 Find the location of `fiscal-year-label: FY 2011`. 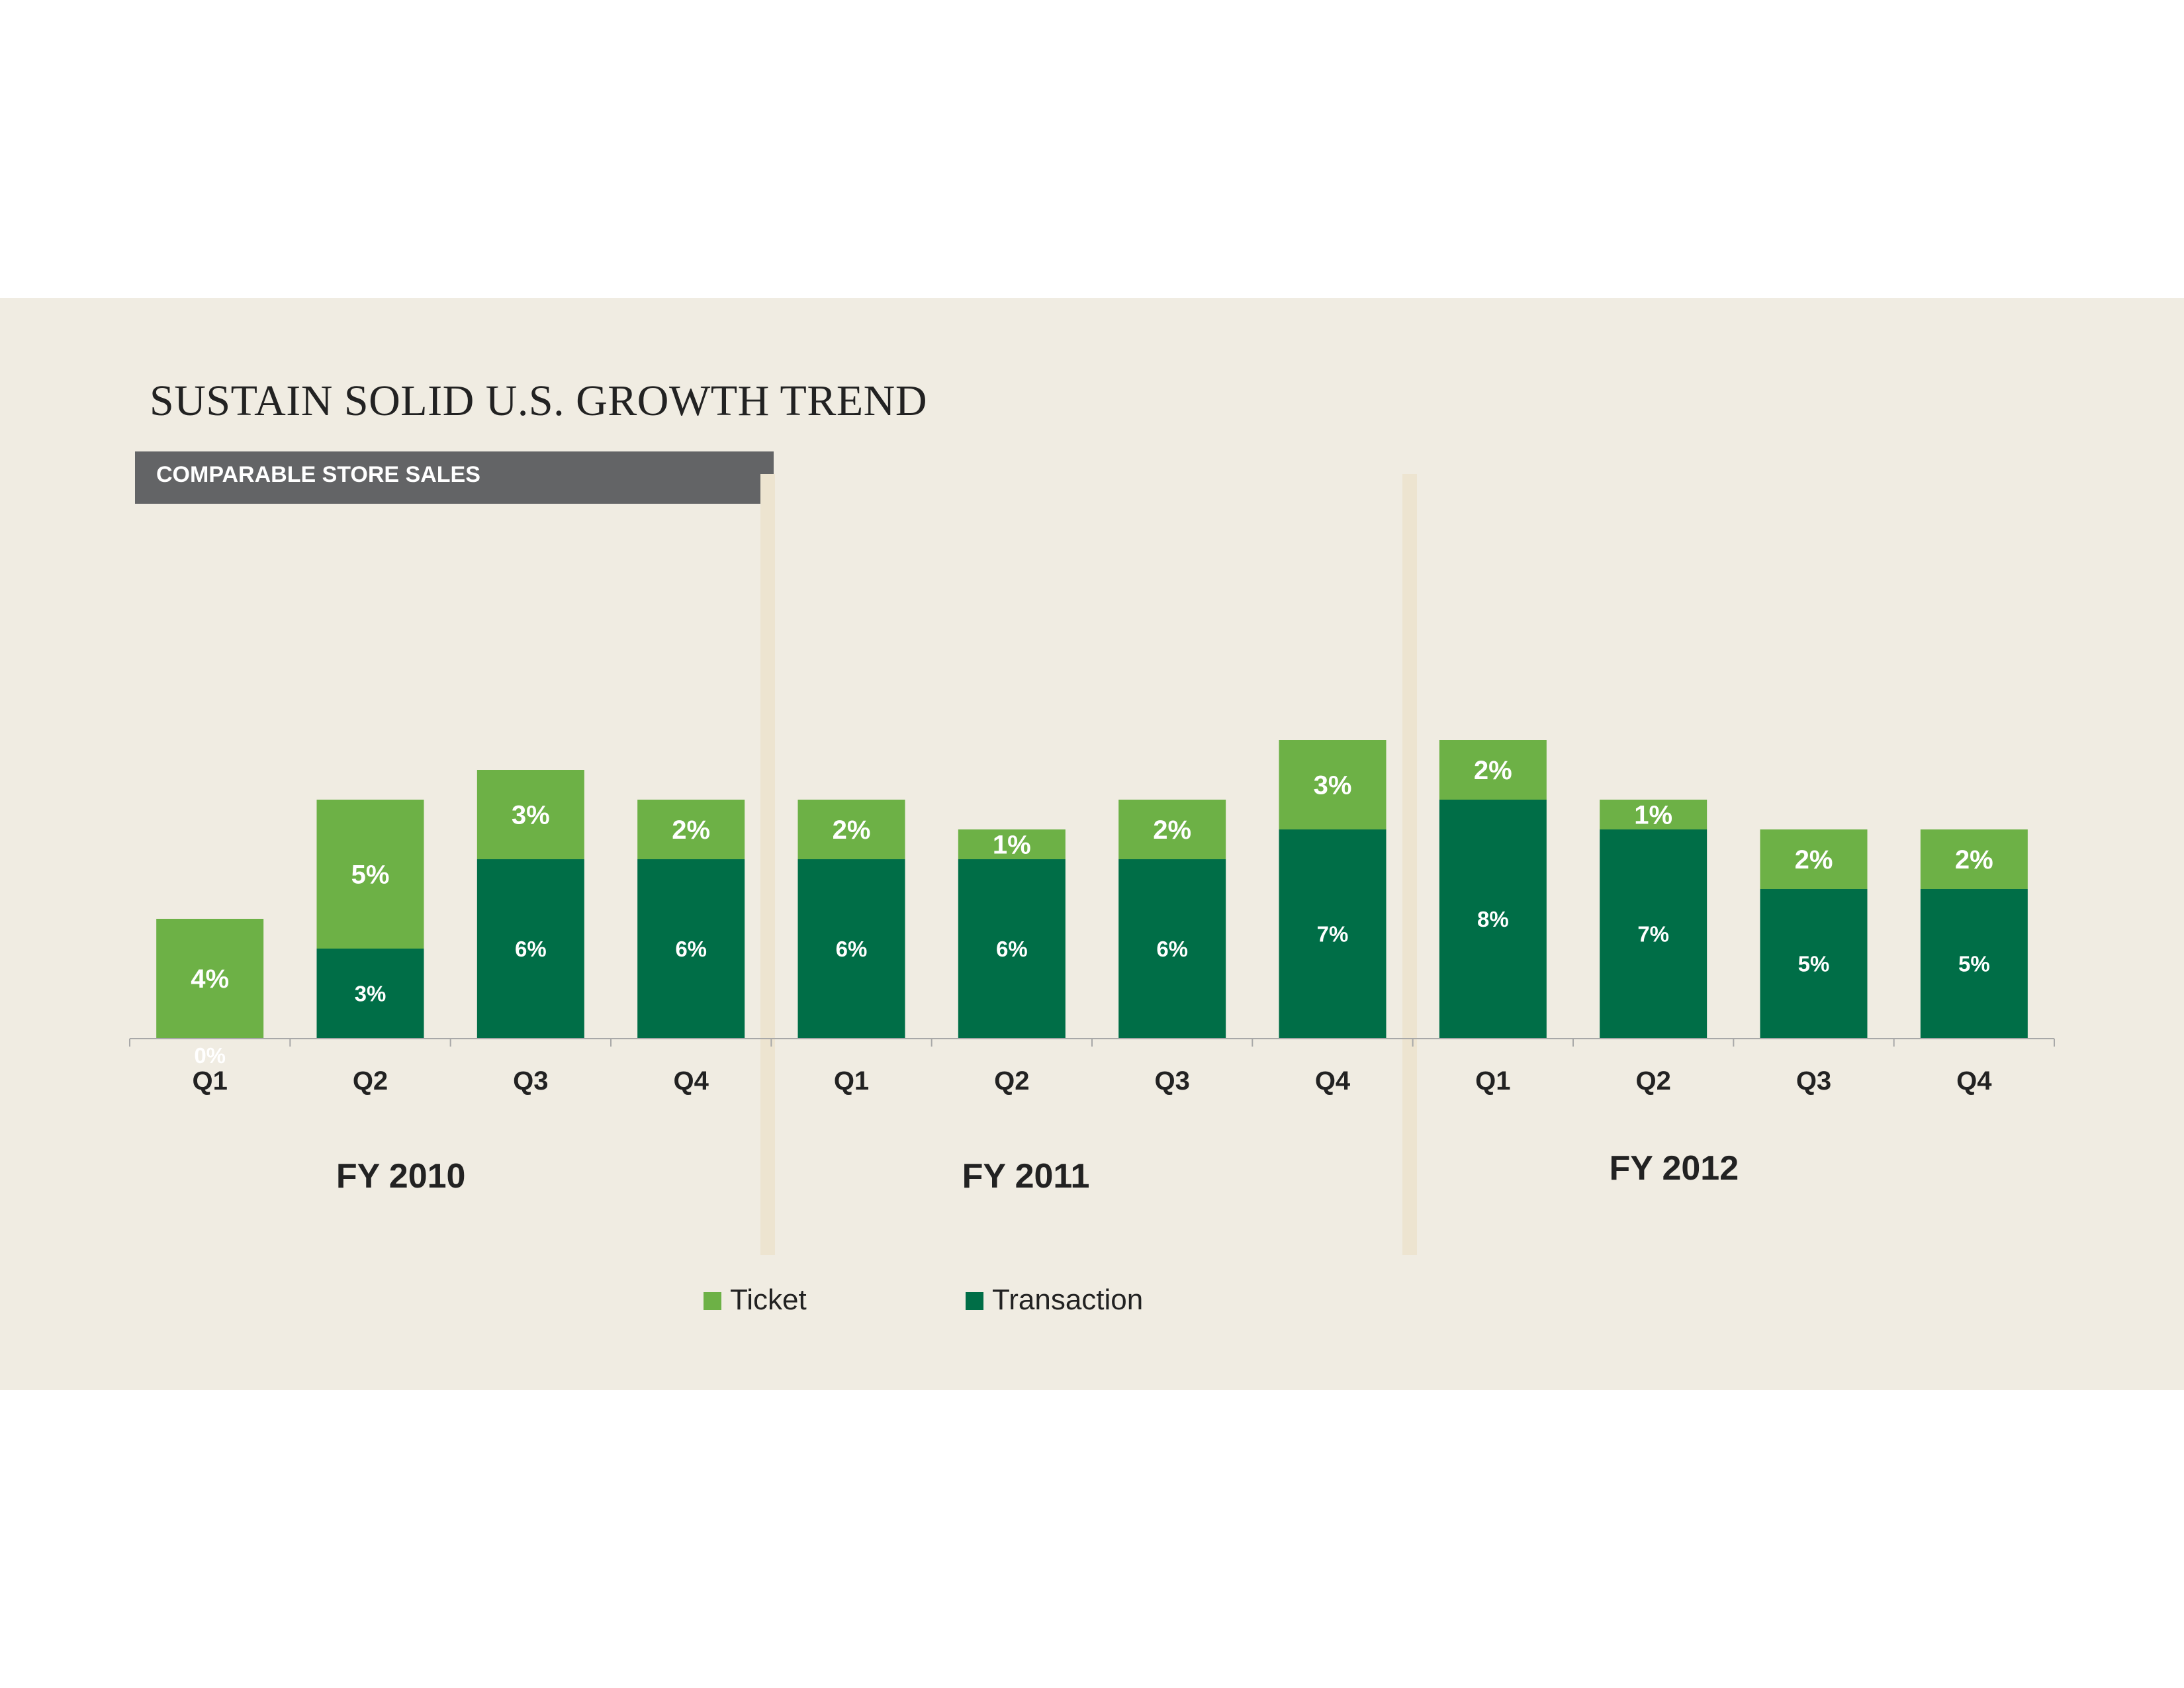

fiscal-year-label: FY 2011 is located at coordinates (1026, 1176).